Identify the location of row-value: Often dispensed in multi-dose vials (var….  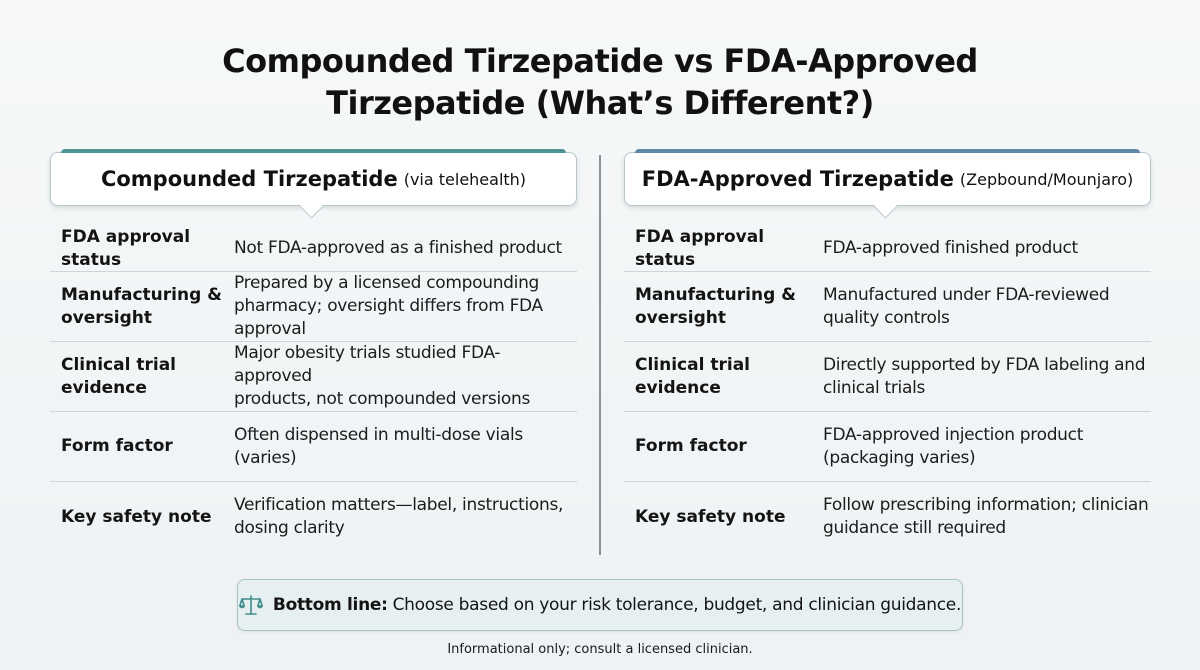
(378, 446).